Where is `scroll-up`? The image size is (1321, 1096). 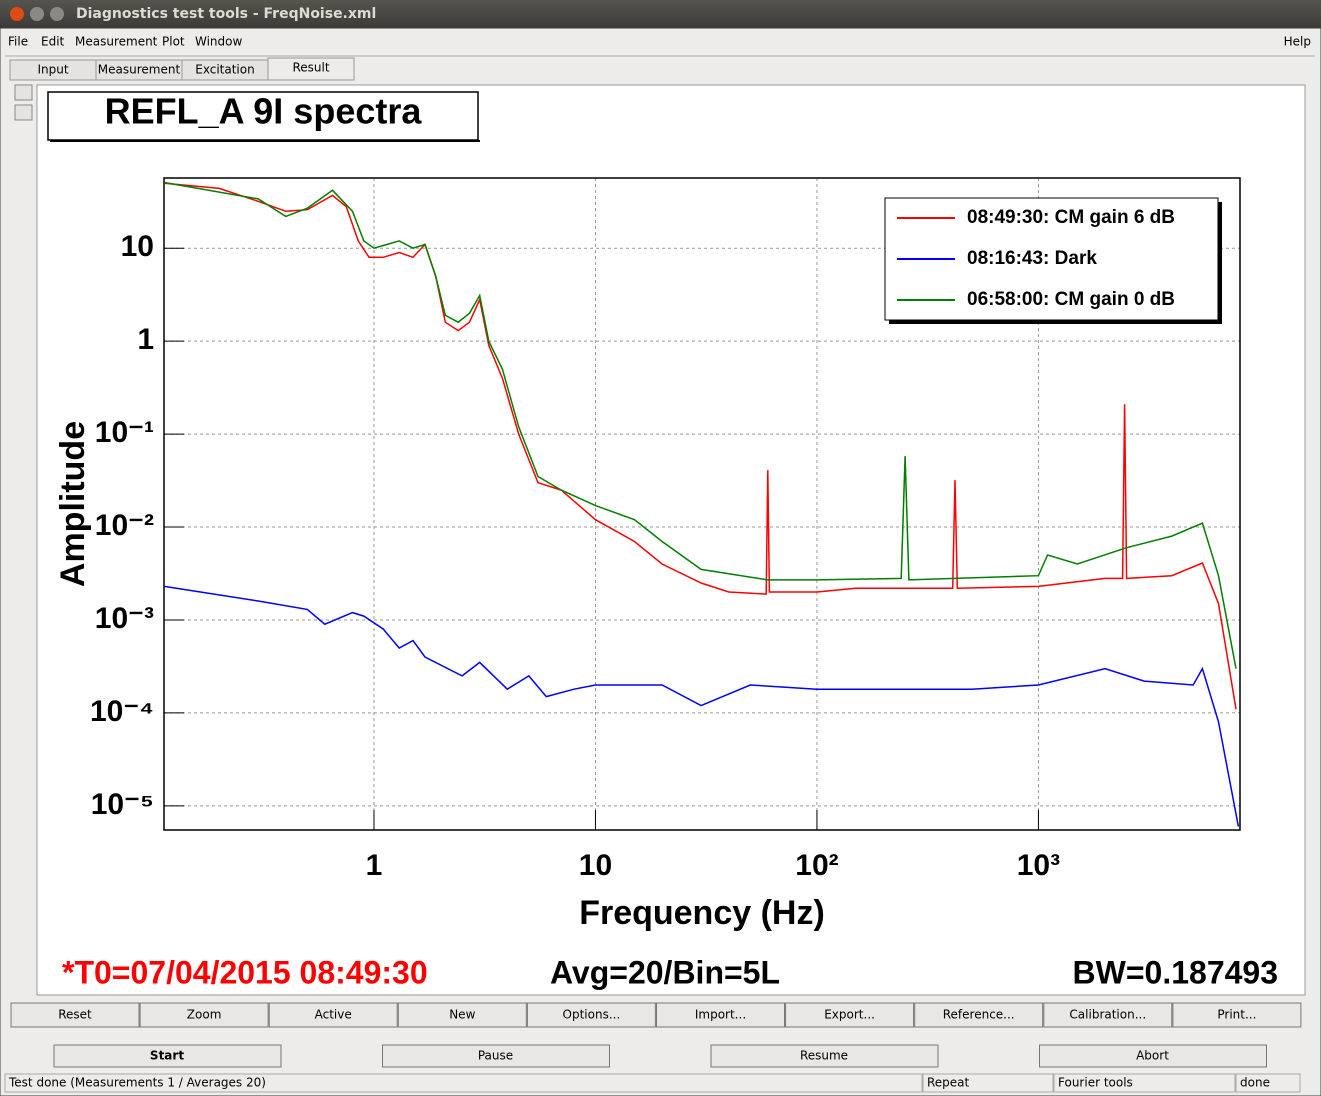 scroll-up is located at coordinates (23, 92).